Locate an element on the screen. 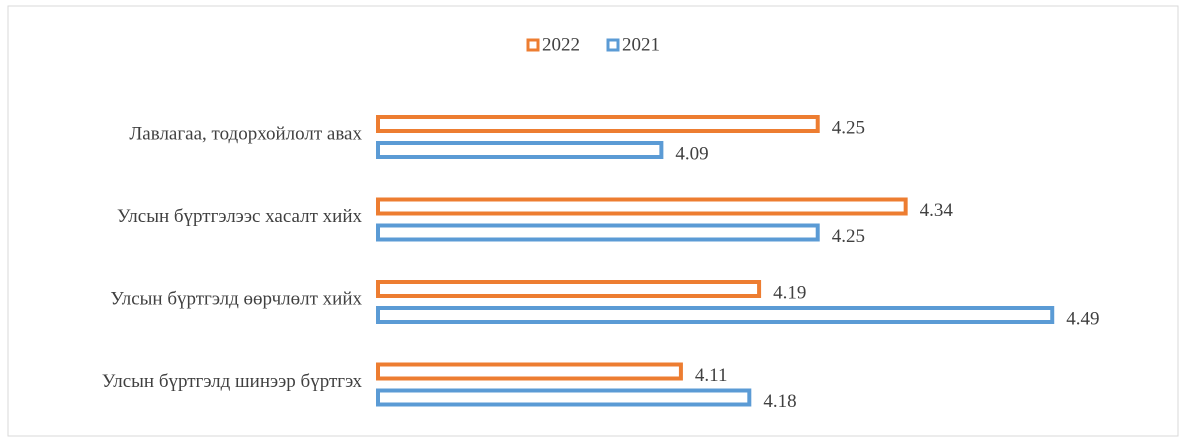 The width and height of the screenshot is (1186, 443). legend-label: 2021 is located at coordinates (641, 44).